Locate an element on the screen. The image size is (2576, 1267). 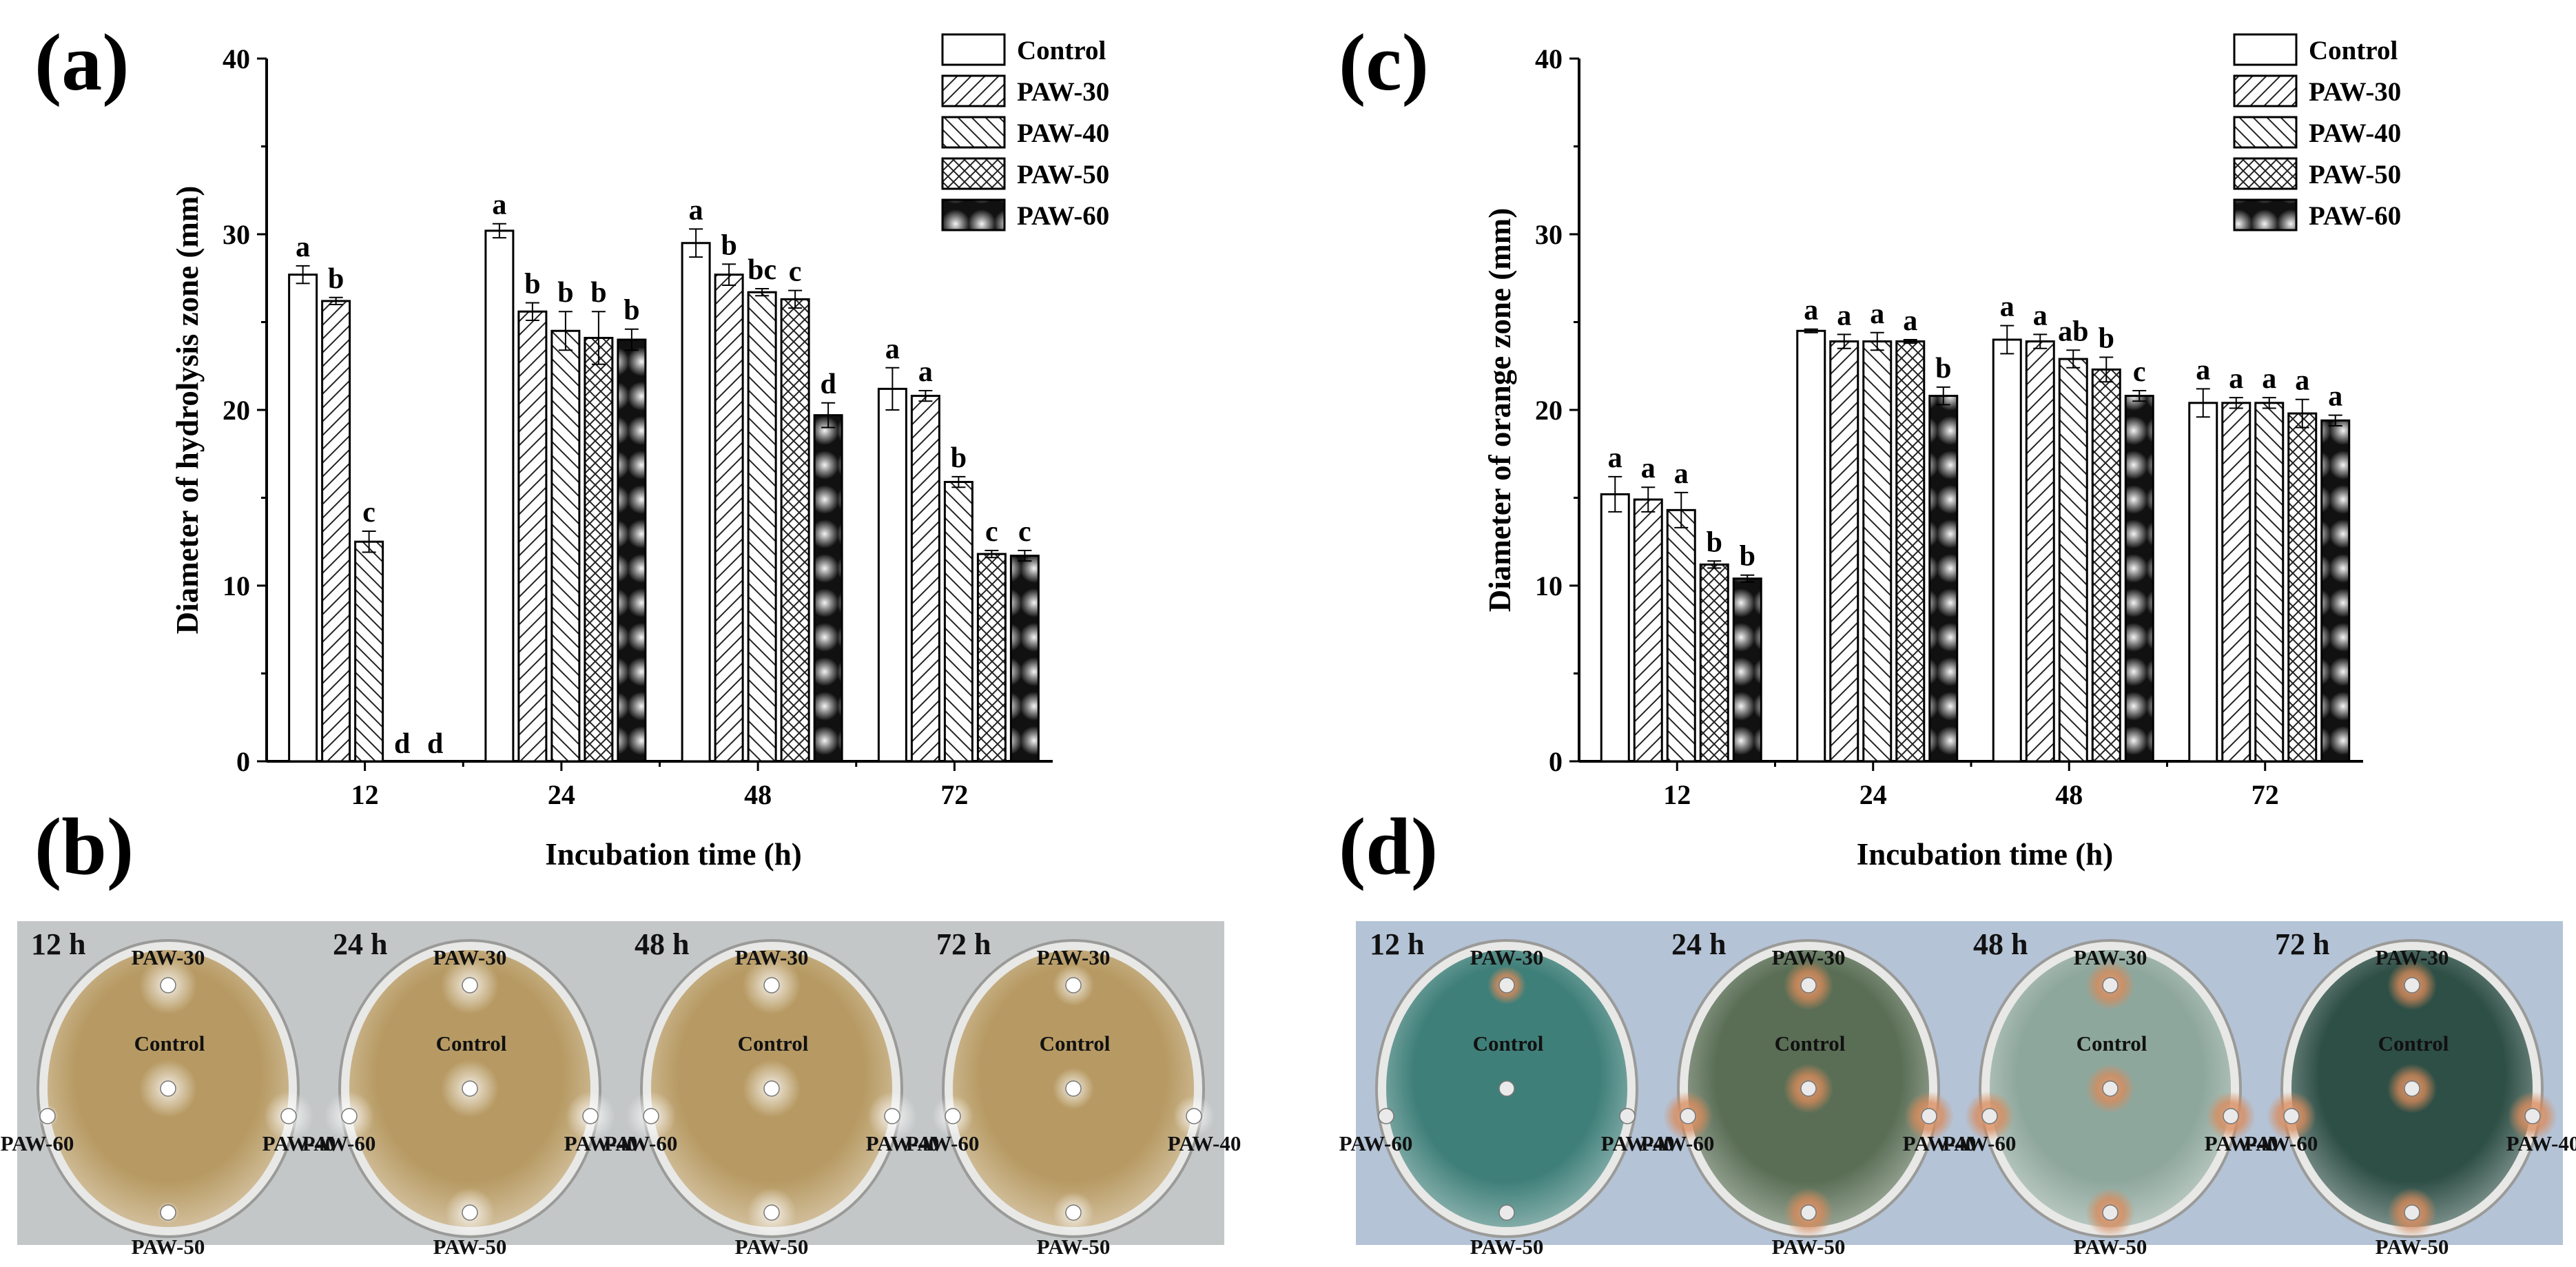
x-tick-label: 12 is located at coordinates (365, 794).